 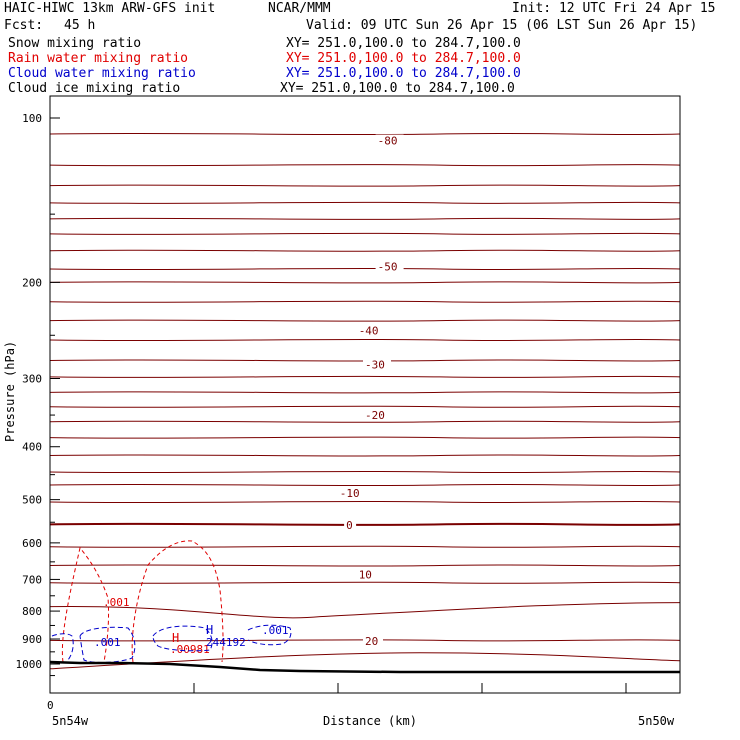 I want to click on rain-high-marker: H, so click(x=175, y=638).